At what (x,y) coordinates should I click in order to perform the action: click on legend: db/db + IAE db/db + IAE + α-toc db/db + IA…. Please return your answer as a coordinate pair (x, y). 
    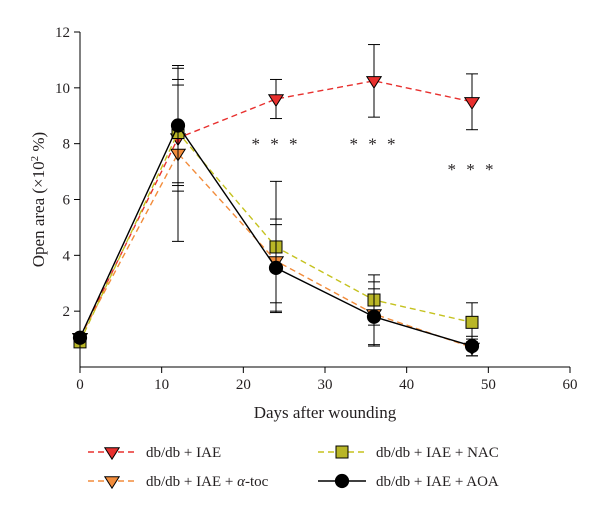
    Looking at the image, I should click on (293, 467).